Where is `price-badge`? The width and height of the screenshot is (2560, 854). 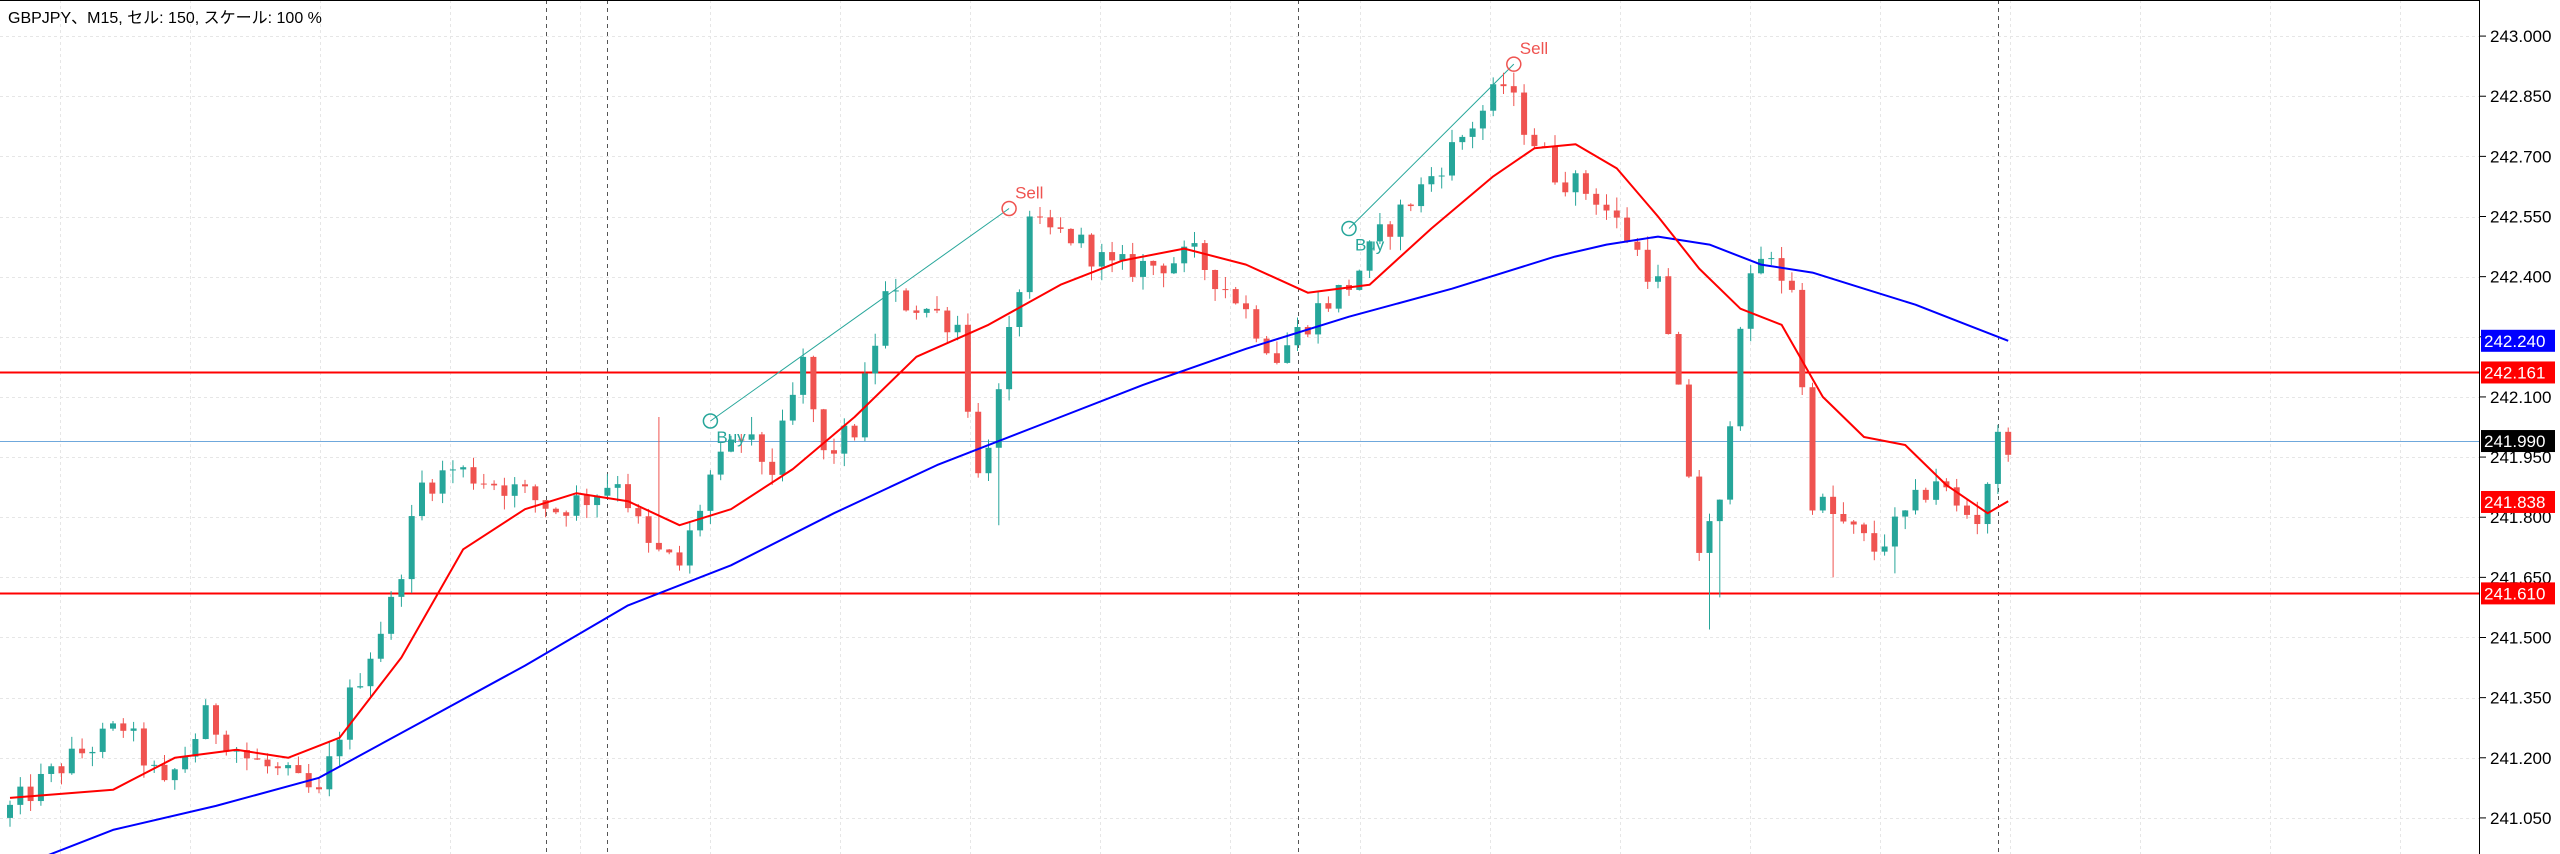 price-badge is located at coordinates (2518, 441).